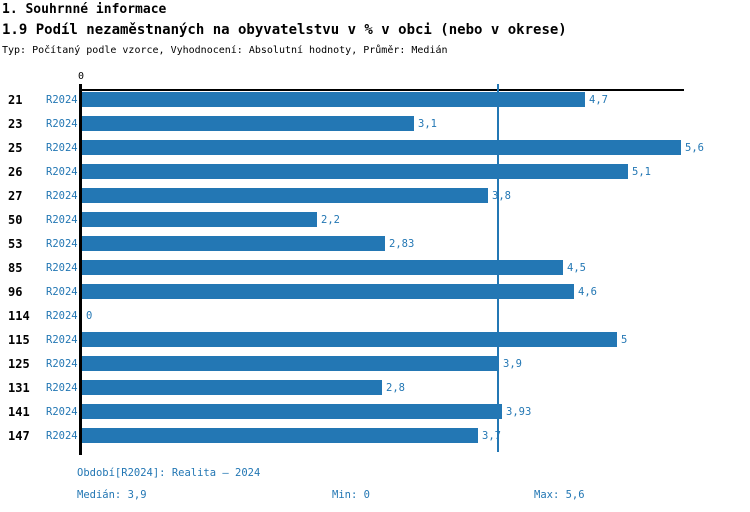 The image size is (750, 512). Describe the element at coordinates (501, 196) in the screenshot. I see `bar-value-label: 3,8` at that location.